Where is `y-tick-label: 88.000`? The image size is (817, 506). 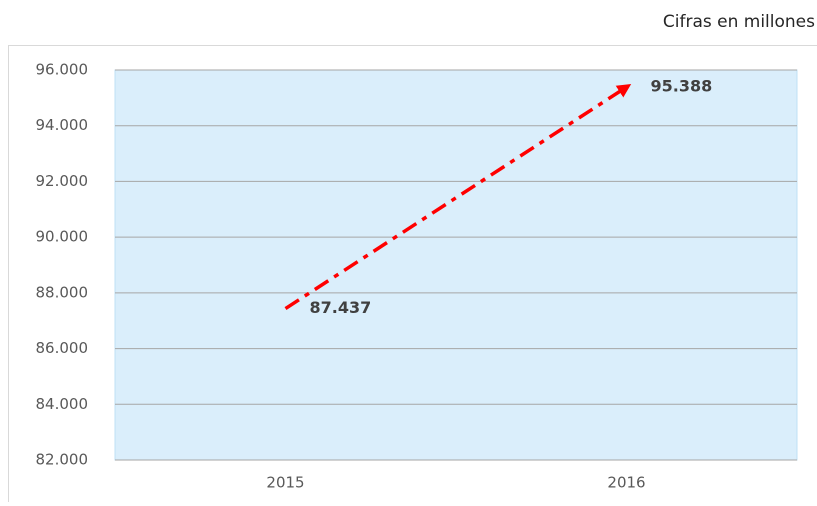 y-tick-label: 88.000 is located at coordinates (62, 292).